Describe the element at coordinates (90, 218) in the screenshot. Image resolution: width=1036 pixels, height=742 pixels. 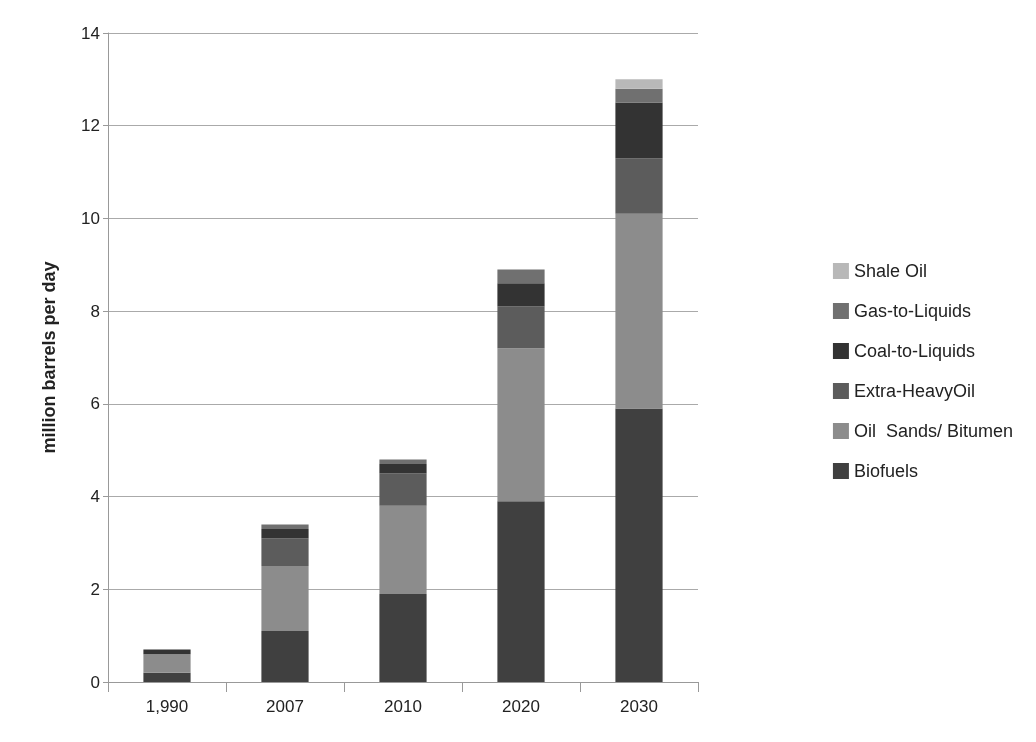
I see `y-tick-label: 10` at that location.